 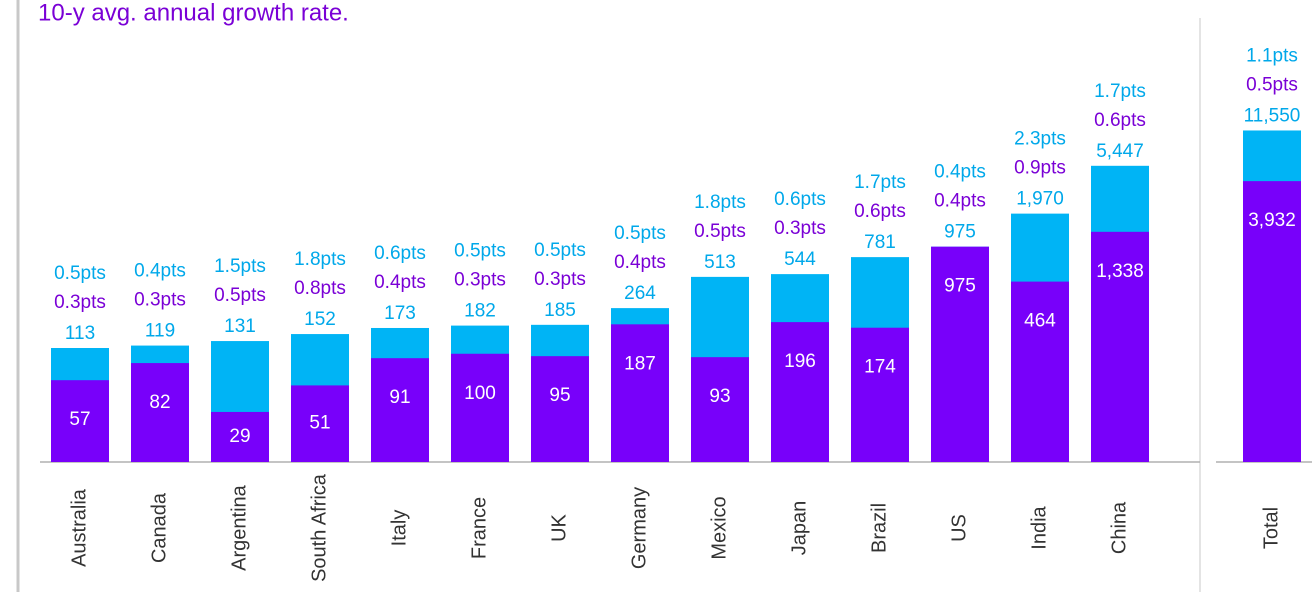 I want to click on x-tick-label: South Africa, so click(x=319, y=527).